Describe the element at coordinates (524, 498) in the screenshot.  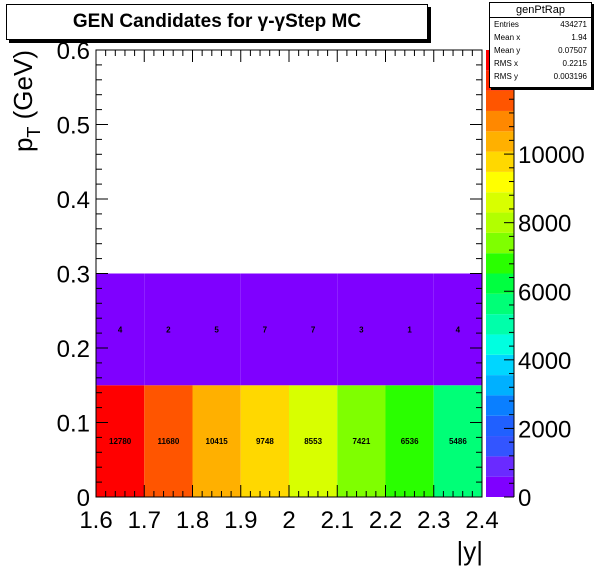
I see `z-tick-label: 0` at that location.